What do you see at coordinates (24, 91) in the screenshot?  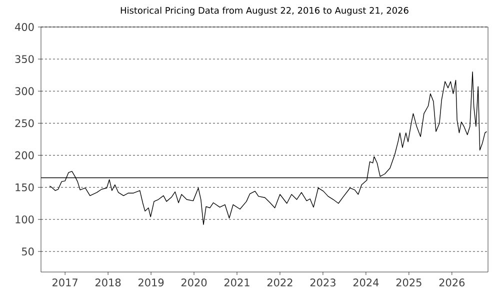 I see `y-tick-label: 300` at bounding box center [24, 91].